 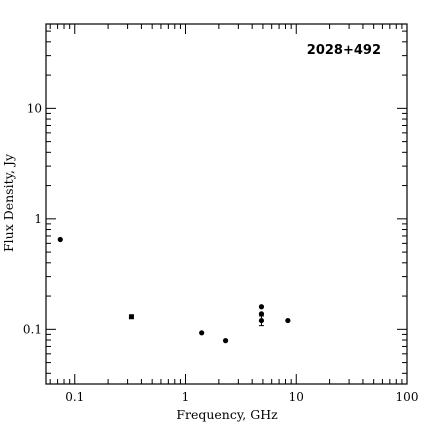 What do you see at coordinates (186, 397) in the screenshot?
I see `x-tick-label: 1` at bounding box center [186, 397].